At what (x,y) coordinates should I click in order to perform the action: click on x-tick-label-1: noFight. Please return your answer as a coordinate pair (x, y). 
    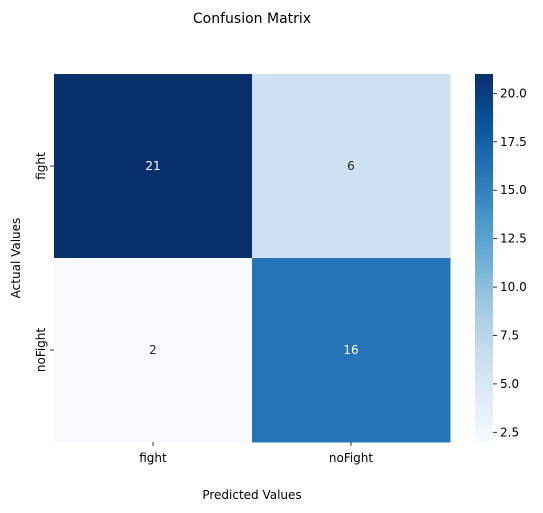
    Looking at the image, I should click on (351, 458).